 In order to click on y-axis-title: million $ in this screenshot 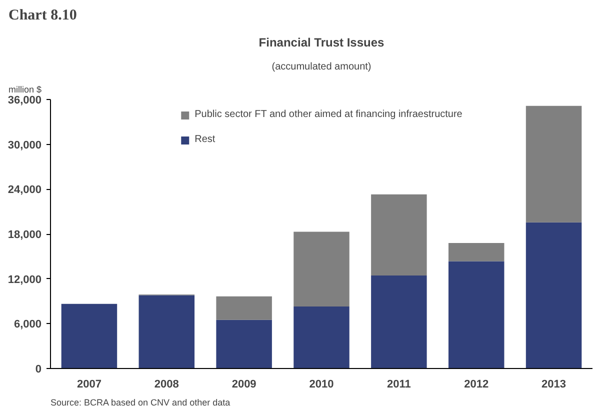, I will do `click(25, 89)`.